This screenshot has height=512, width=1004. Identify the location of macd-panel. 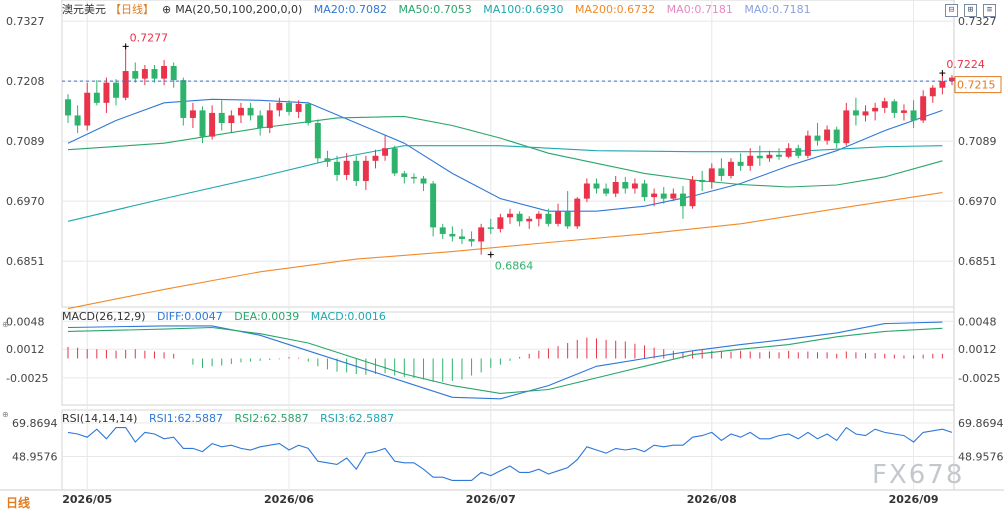
(505, 360).